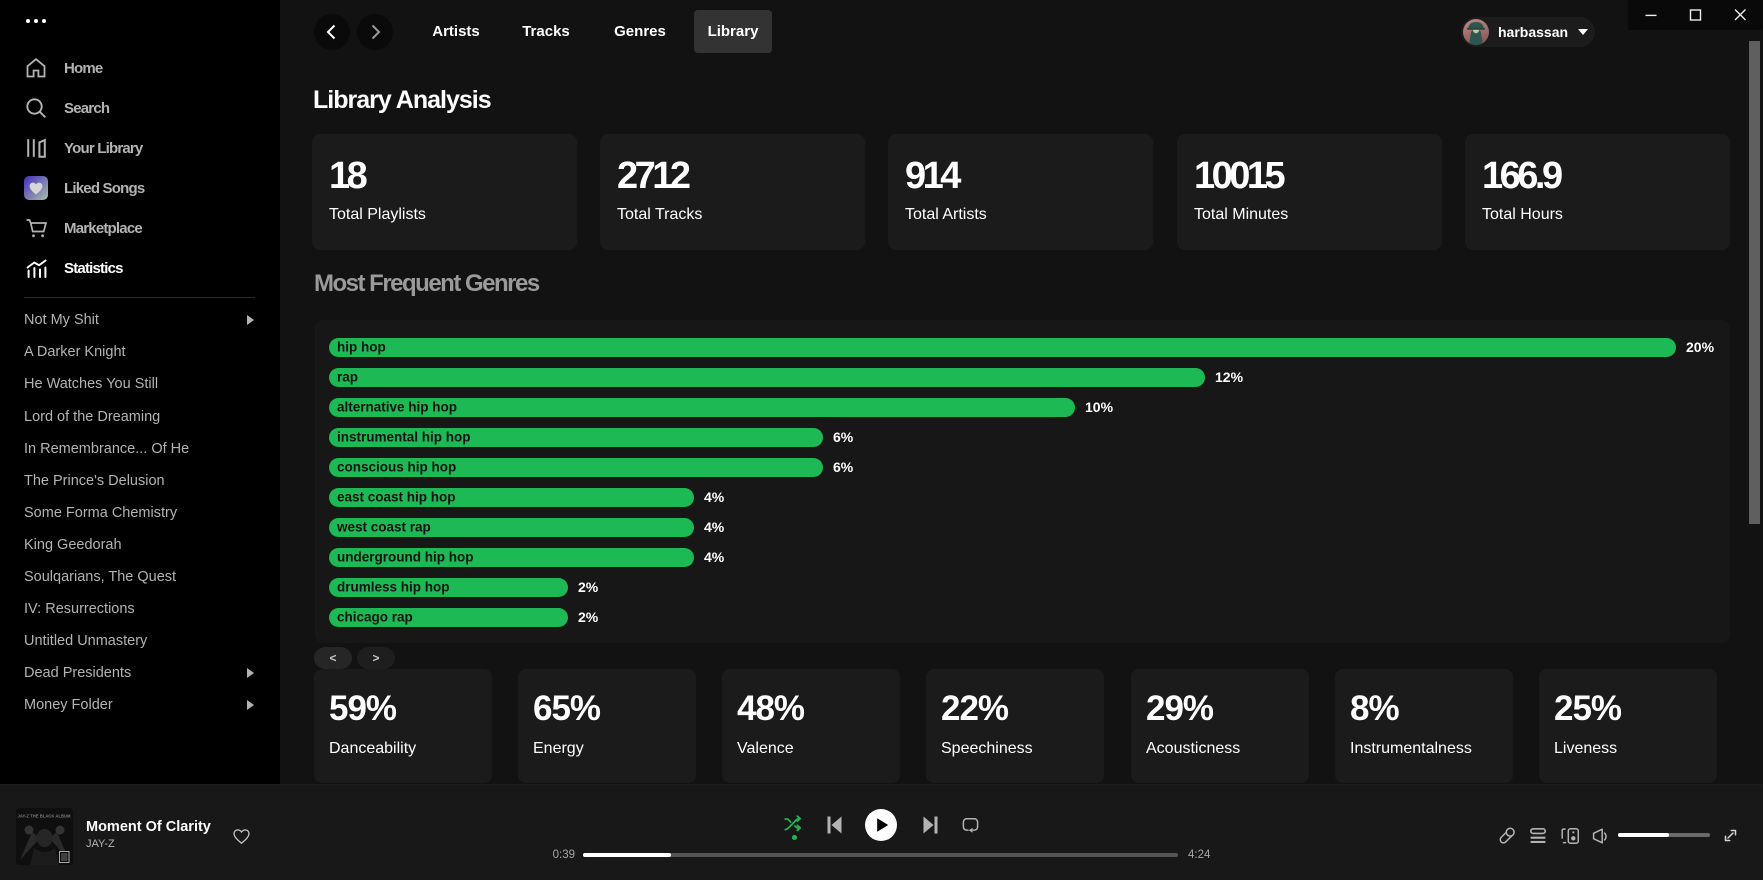 This screenshot has height=880, width=1763. I want to click on svg-text: JAY-Z THE BLACK ALBUM, so click(44, 816).